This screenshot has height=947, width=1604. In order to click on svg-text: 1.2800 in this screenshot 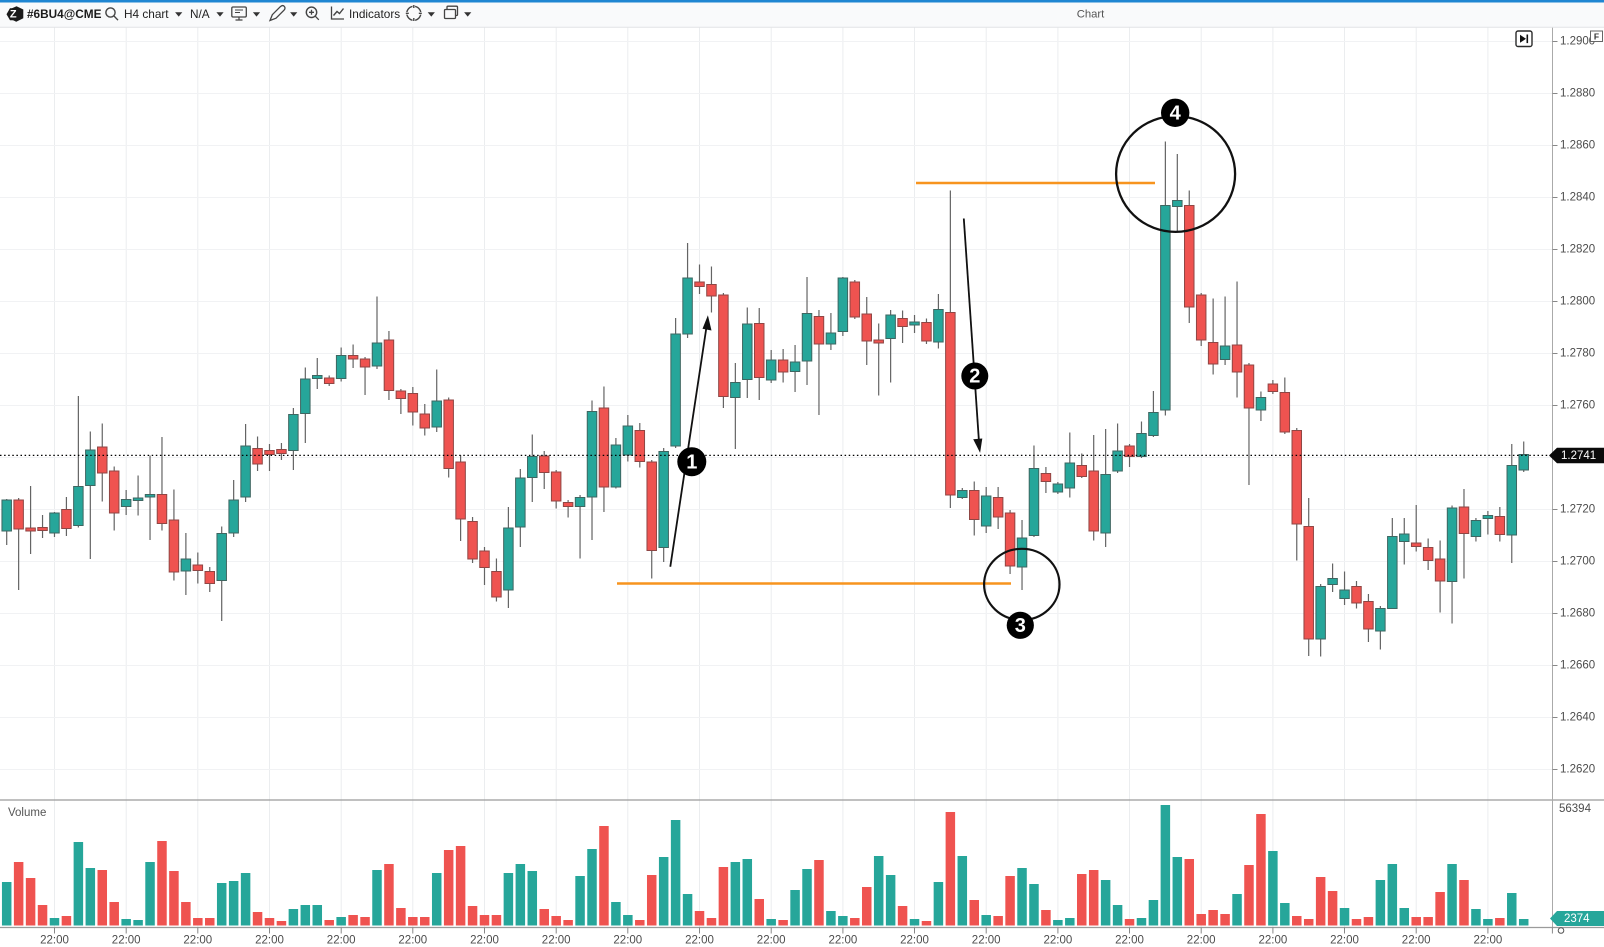, I will do `click(1577, 302)`.